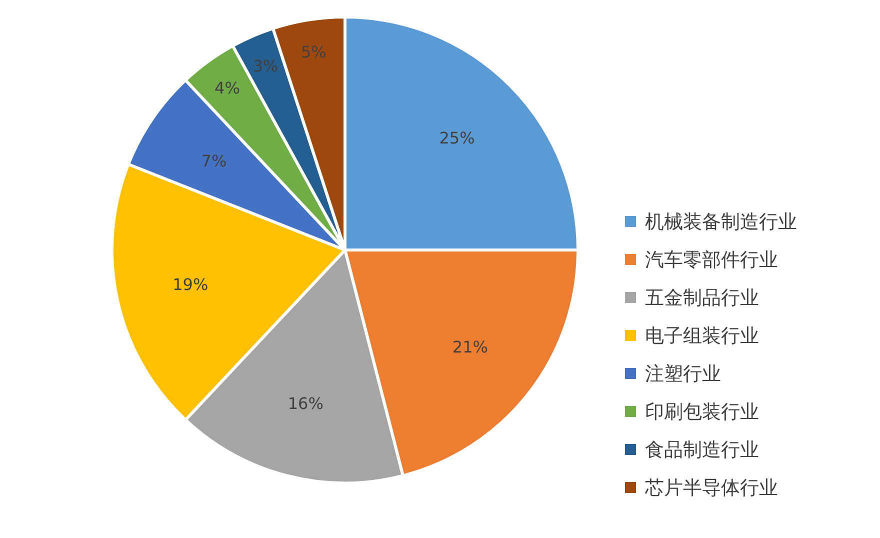 The image size is (880, 538). Describe the element at coordinates (702, 298) in the screenshot. I see `legend-label: 五金制品行业` at that location.